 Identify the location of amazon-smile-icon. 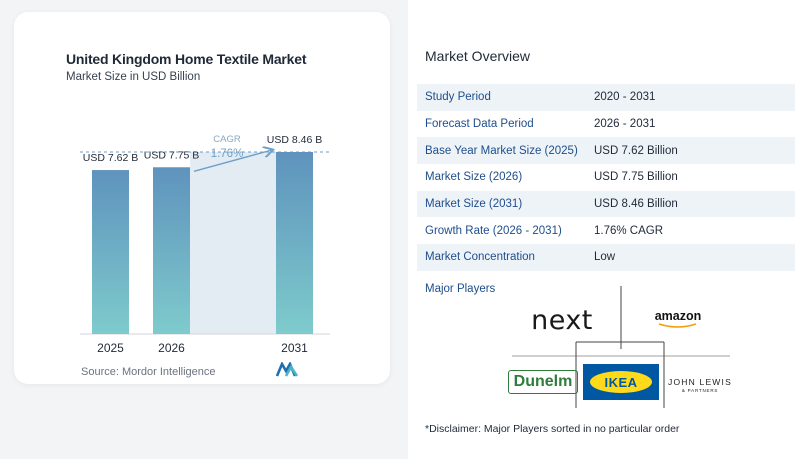
(677, 325).